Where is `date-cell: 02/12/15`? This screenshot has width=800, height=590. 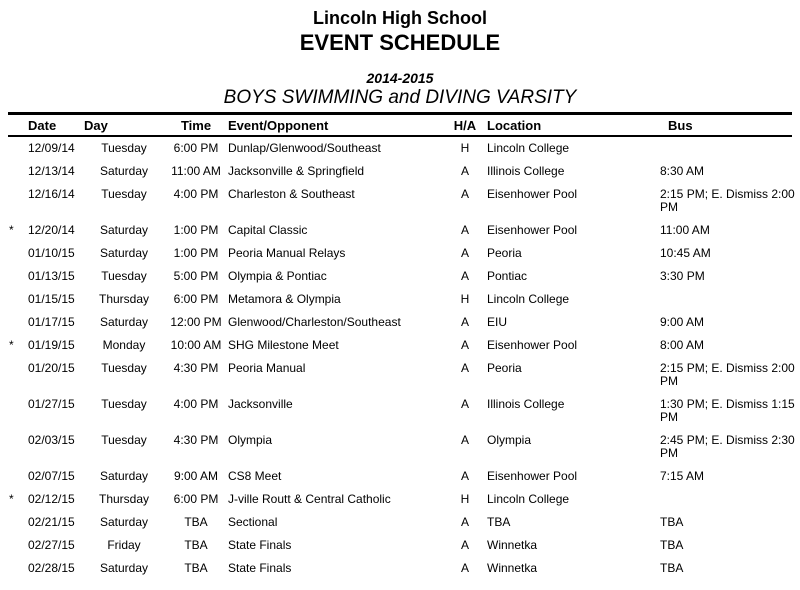 date-cell: 02/12/15 is located at coordinates (51, 499).